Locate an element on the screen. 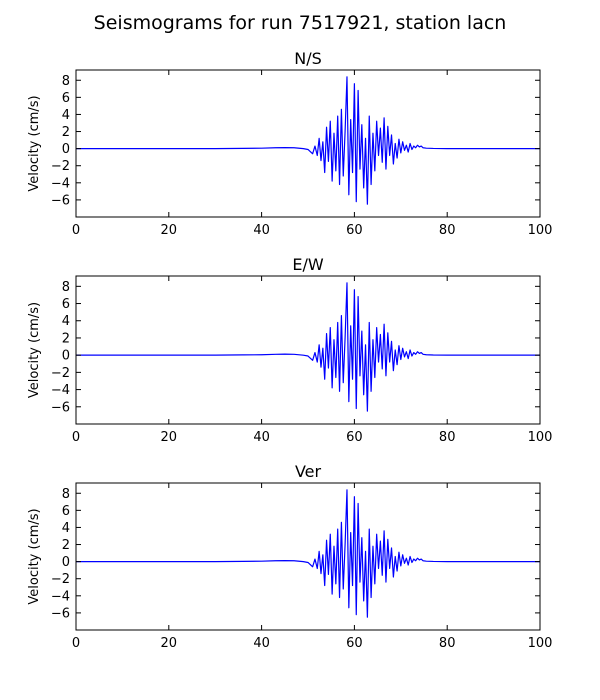 Image resolution: width=600 pixels, height=700 pixels. panel-title: N/S is located at coordinates (308, 58).